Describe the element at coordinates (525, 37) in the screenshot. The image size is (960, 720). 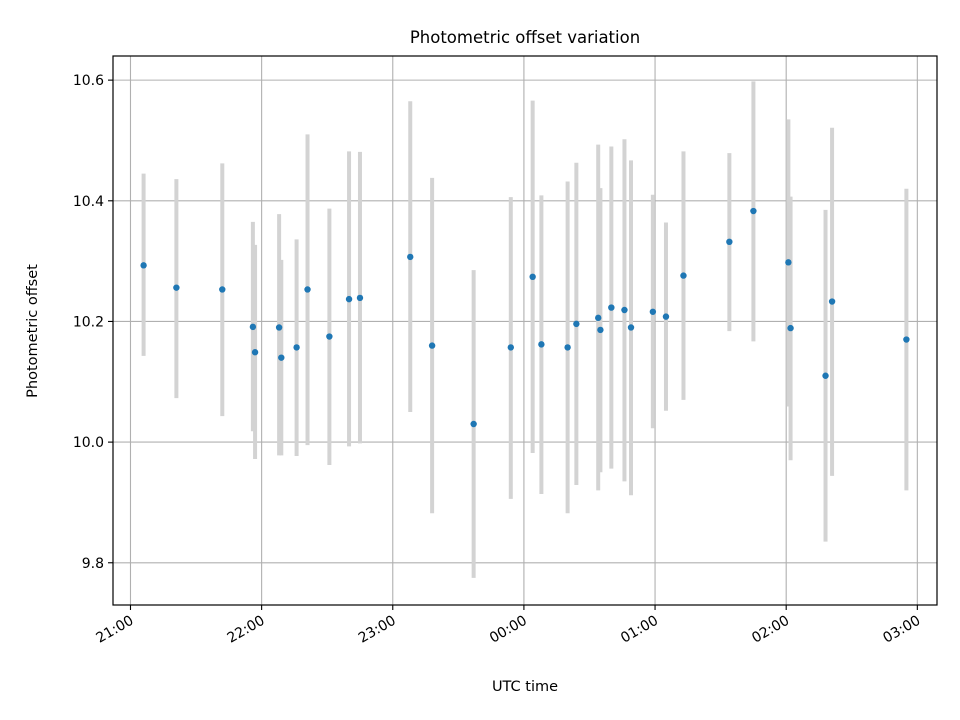
I see `chart-title: Photometric offset variation` at that location.